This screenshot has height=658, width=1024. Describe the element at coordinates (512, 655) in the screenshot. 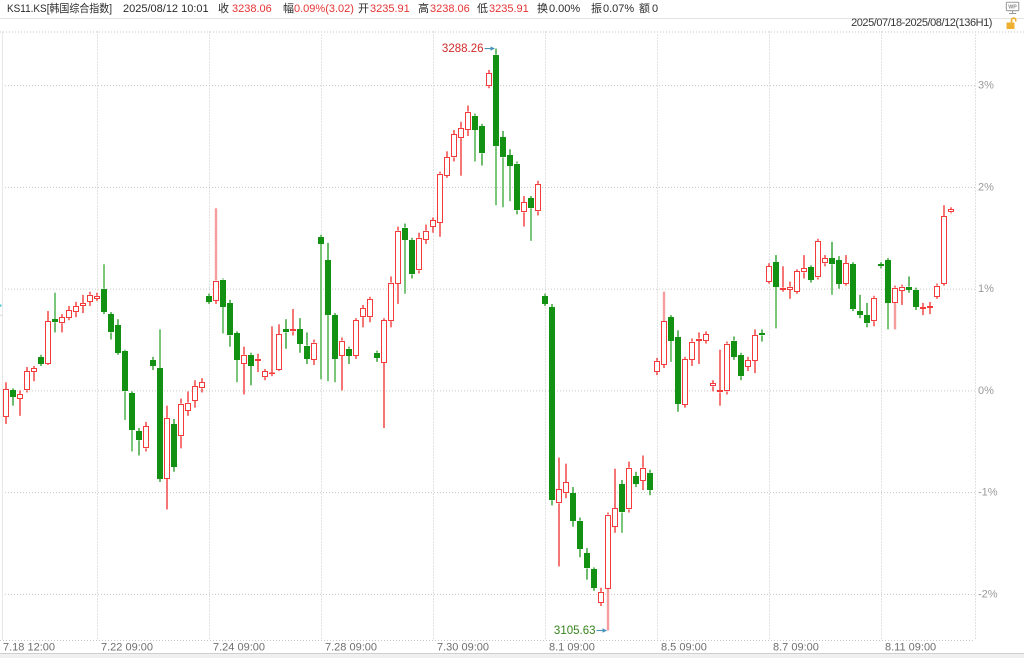

I see `bottom-scroll-strip` at that location.